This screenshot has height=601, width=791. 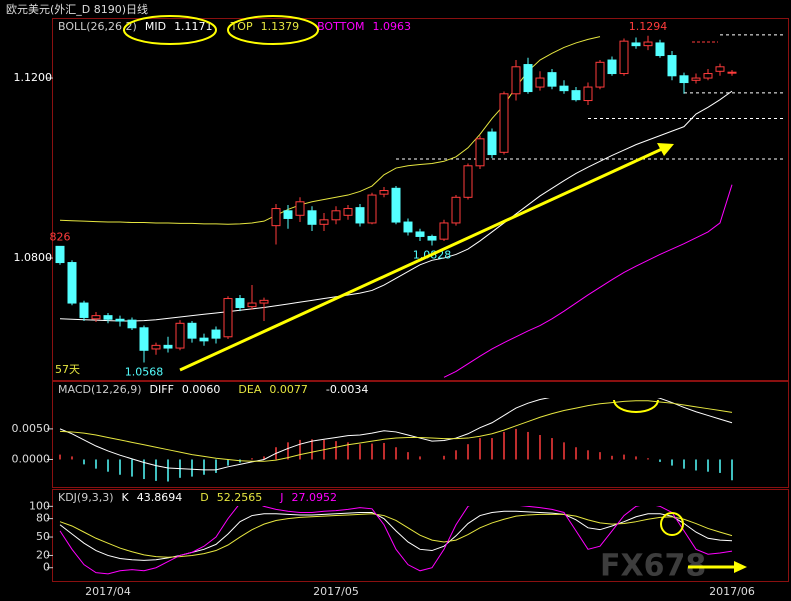 What do you see at coordinates (162, 389) in the screenshot?
I see `legend-text: DIFF` at bounding box center [162, 389].